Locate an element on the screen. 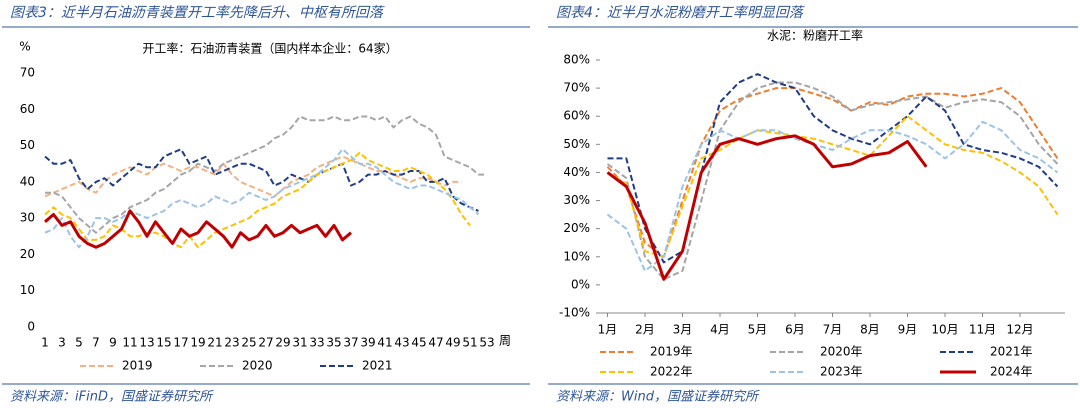  source: 资料来源：Wind，国盛证券研究所 is located at coordinates (658, 397).